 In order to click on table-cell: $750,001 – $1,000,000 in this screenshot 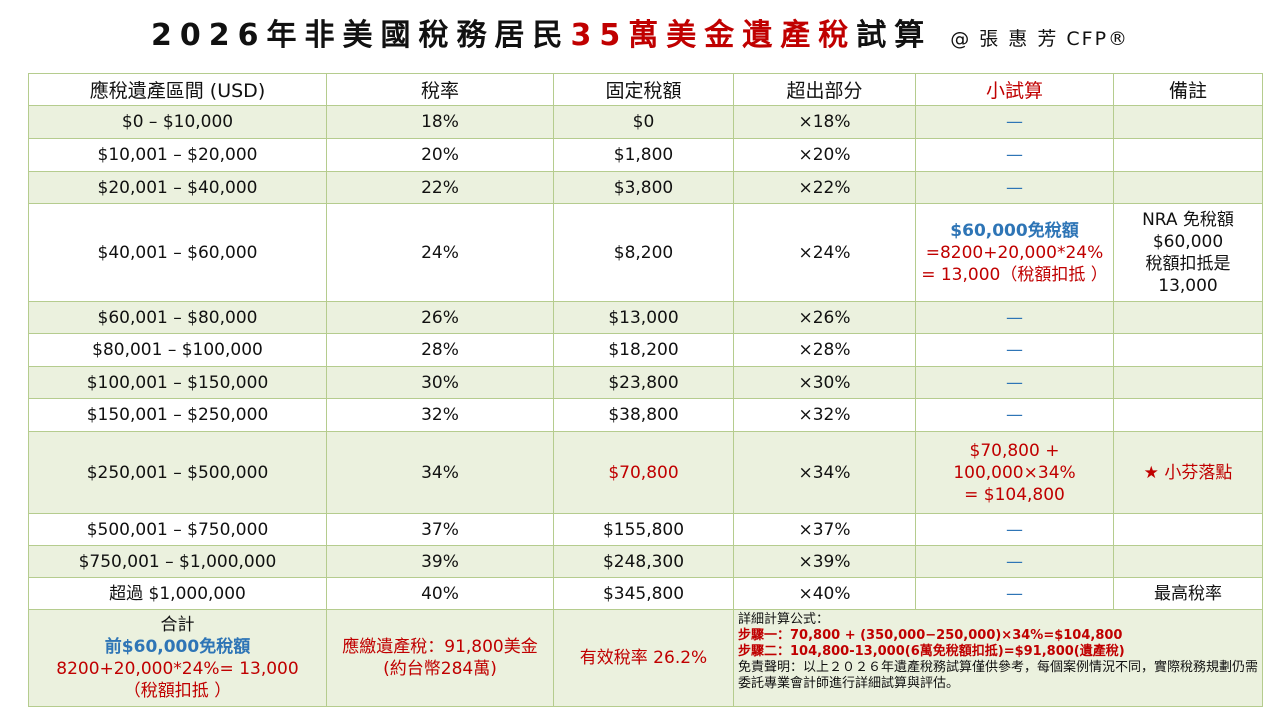, I will do `click(177, 561)`.